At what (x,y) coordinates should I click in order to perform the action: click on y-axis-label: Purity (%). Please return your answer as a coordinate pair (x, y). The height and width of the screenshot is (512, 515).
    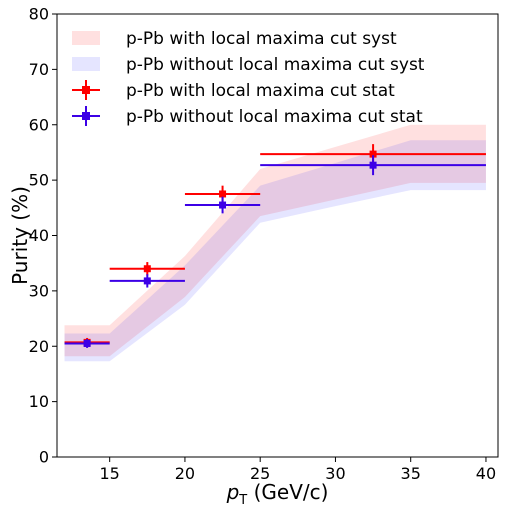
    Looking at the image, I should click on (20, 235).